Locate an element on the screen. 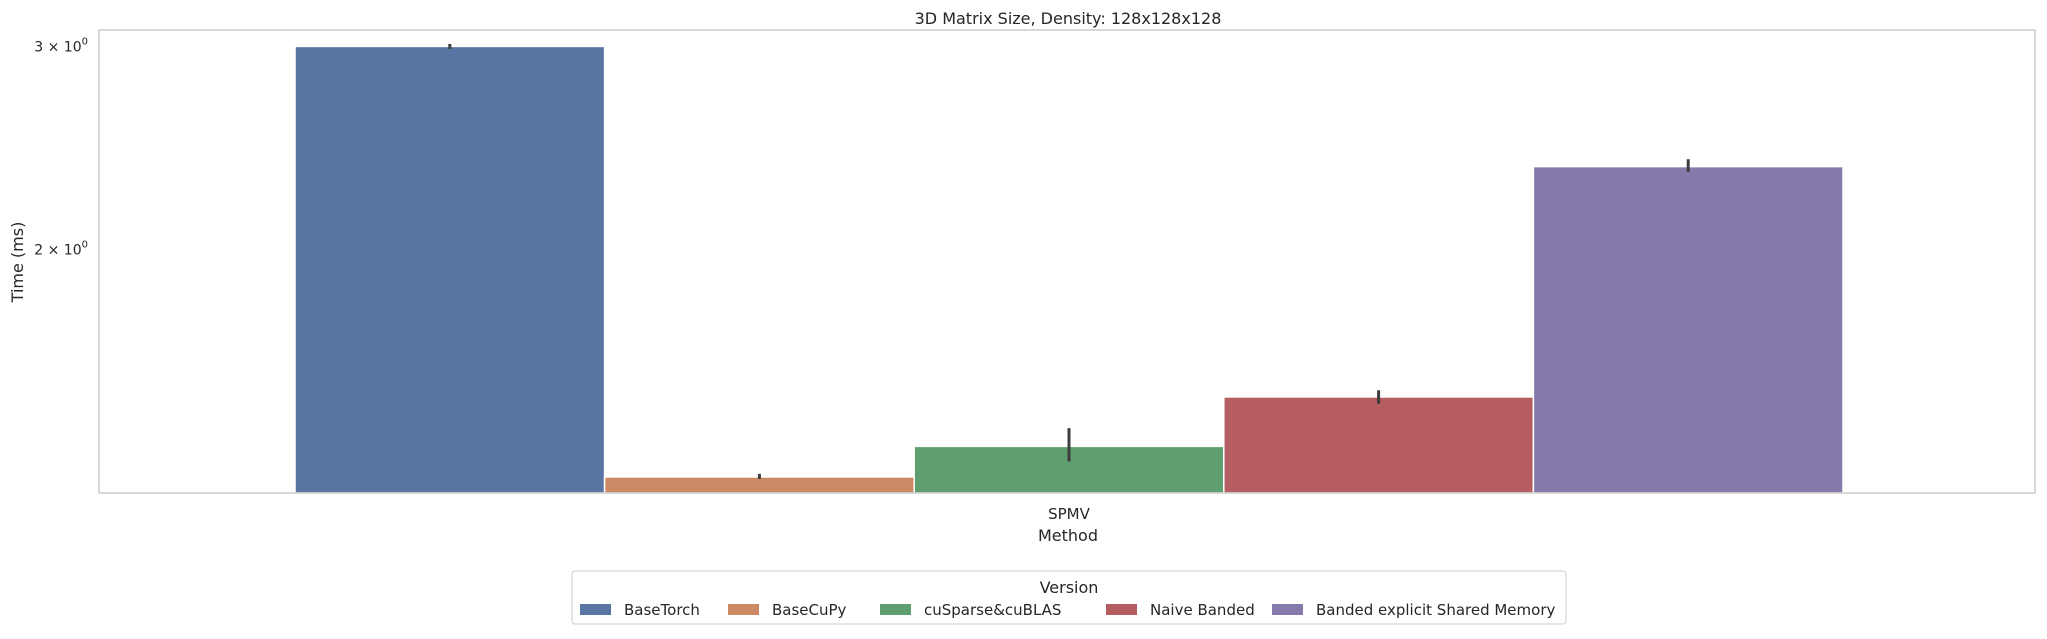  y-ticks: 3 × 100 2 × 100 is located at coordinates (61, 147).